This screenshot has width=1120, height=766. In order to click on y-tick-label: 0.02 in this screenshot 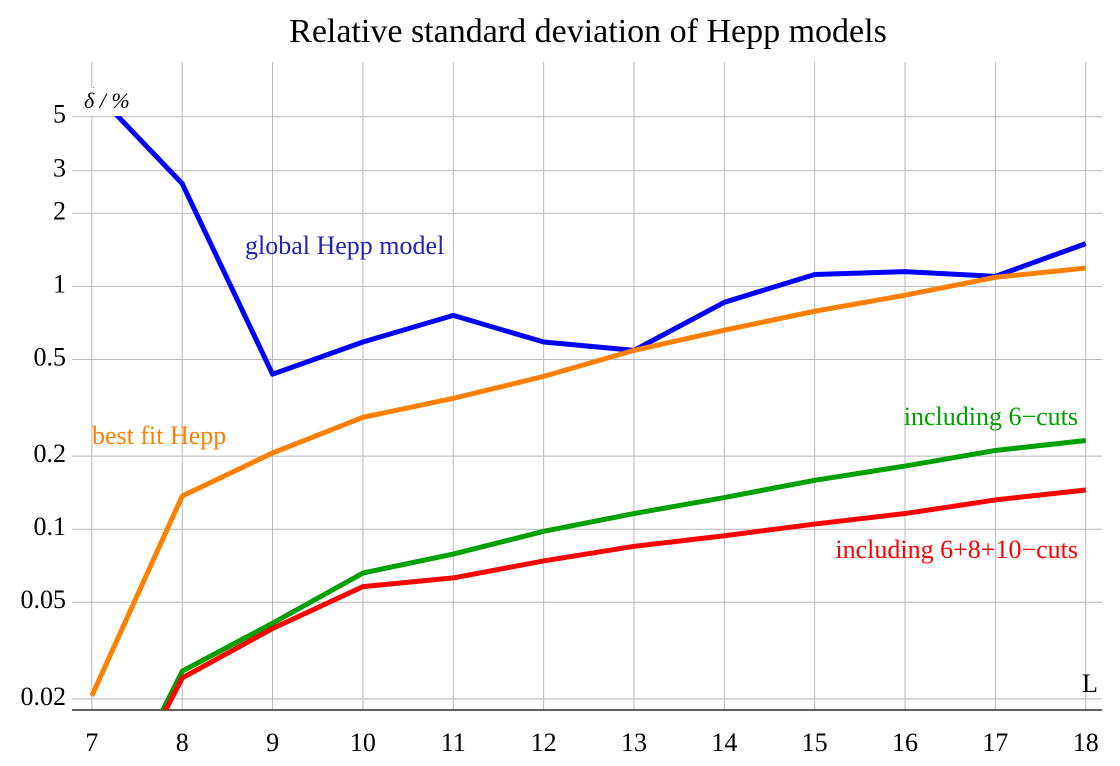, I will do `click(44, 696)`.